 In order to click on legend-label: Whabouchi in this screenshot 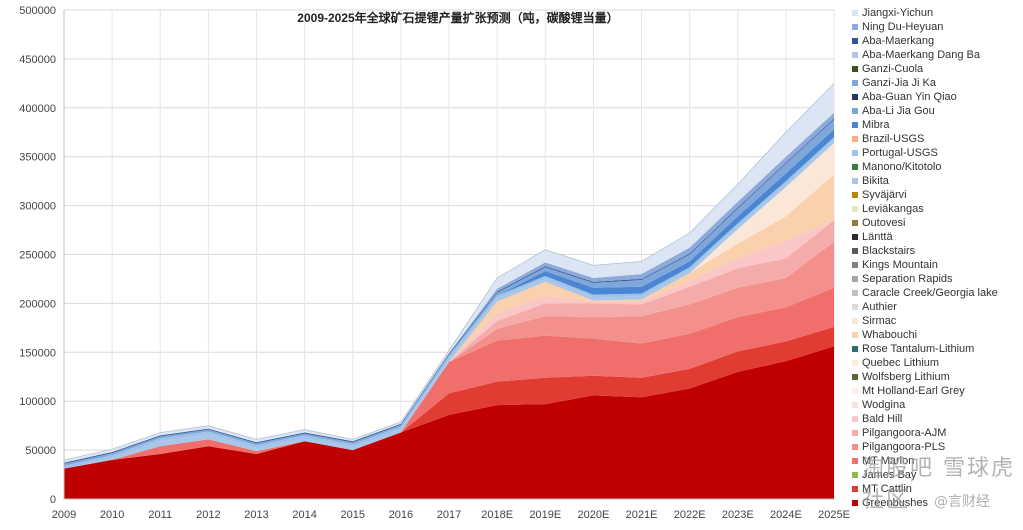, I will do `click(890, 335)`.